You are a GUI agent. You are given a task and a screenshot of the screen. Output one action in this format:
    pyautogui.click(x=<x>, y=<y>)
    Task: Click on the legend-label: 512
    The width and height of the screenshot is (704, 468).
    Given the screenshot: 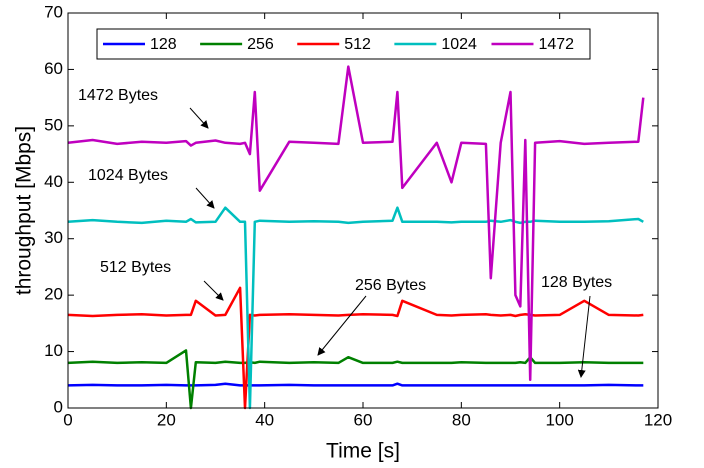 What is the action you would take?
    pyautogui.click(x=357, y=44)
    